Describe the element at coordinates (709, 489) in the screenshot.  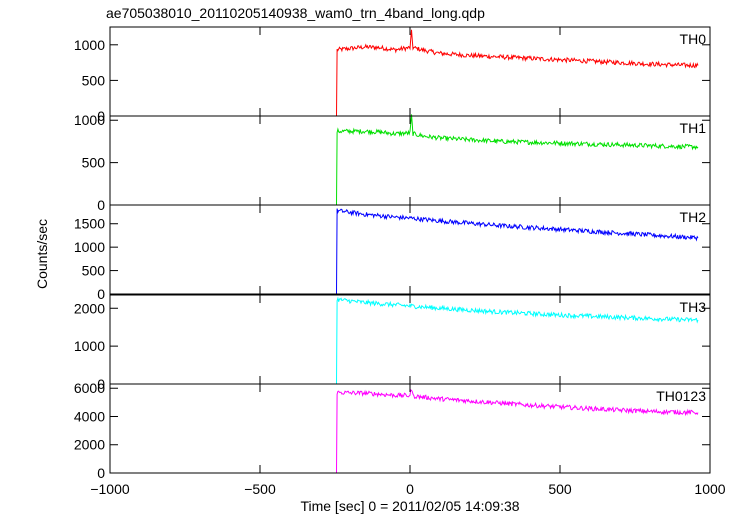
I see `x-tick-label: 1000` at that location.